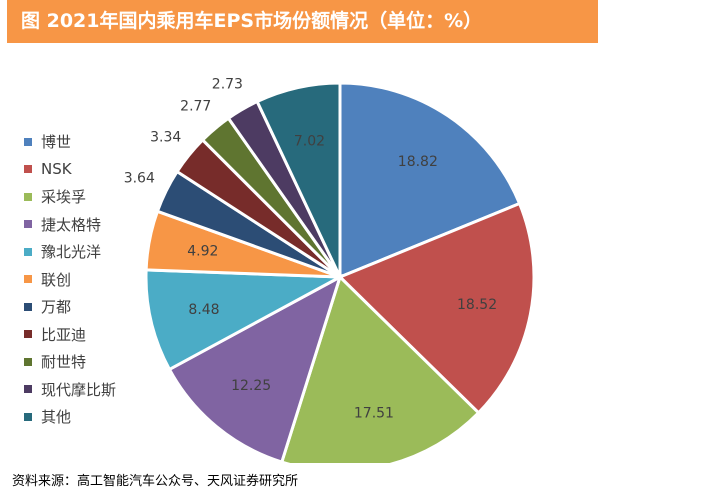 This screenshot has height=497, width=723. I want to click on chart-legend: 博世 NSK 采埃孚捷太格特豫北光洋联创万都比亚迪耐世特现代摩比斯其他, so click(84, 279).